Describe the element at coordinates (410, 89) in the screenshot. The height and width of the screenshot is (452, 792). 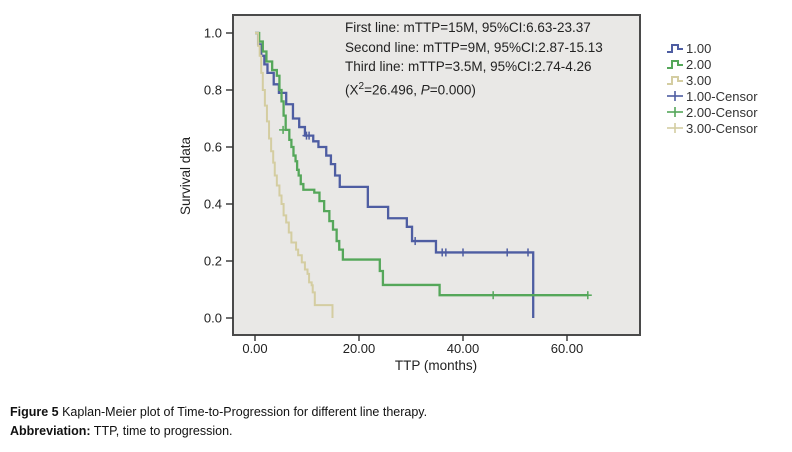
I see `annotation-line-chi: (X2=26.496, P=0.000)` at that location.